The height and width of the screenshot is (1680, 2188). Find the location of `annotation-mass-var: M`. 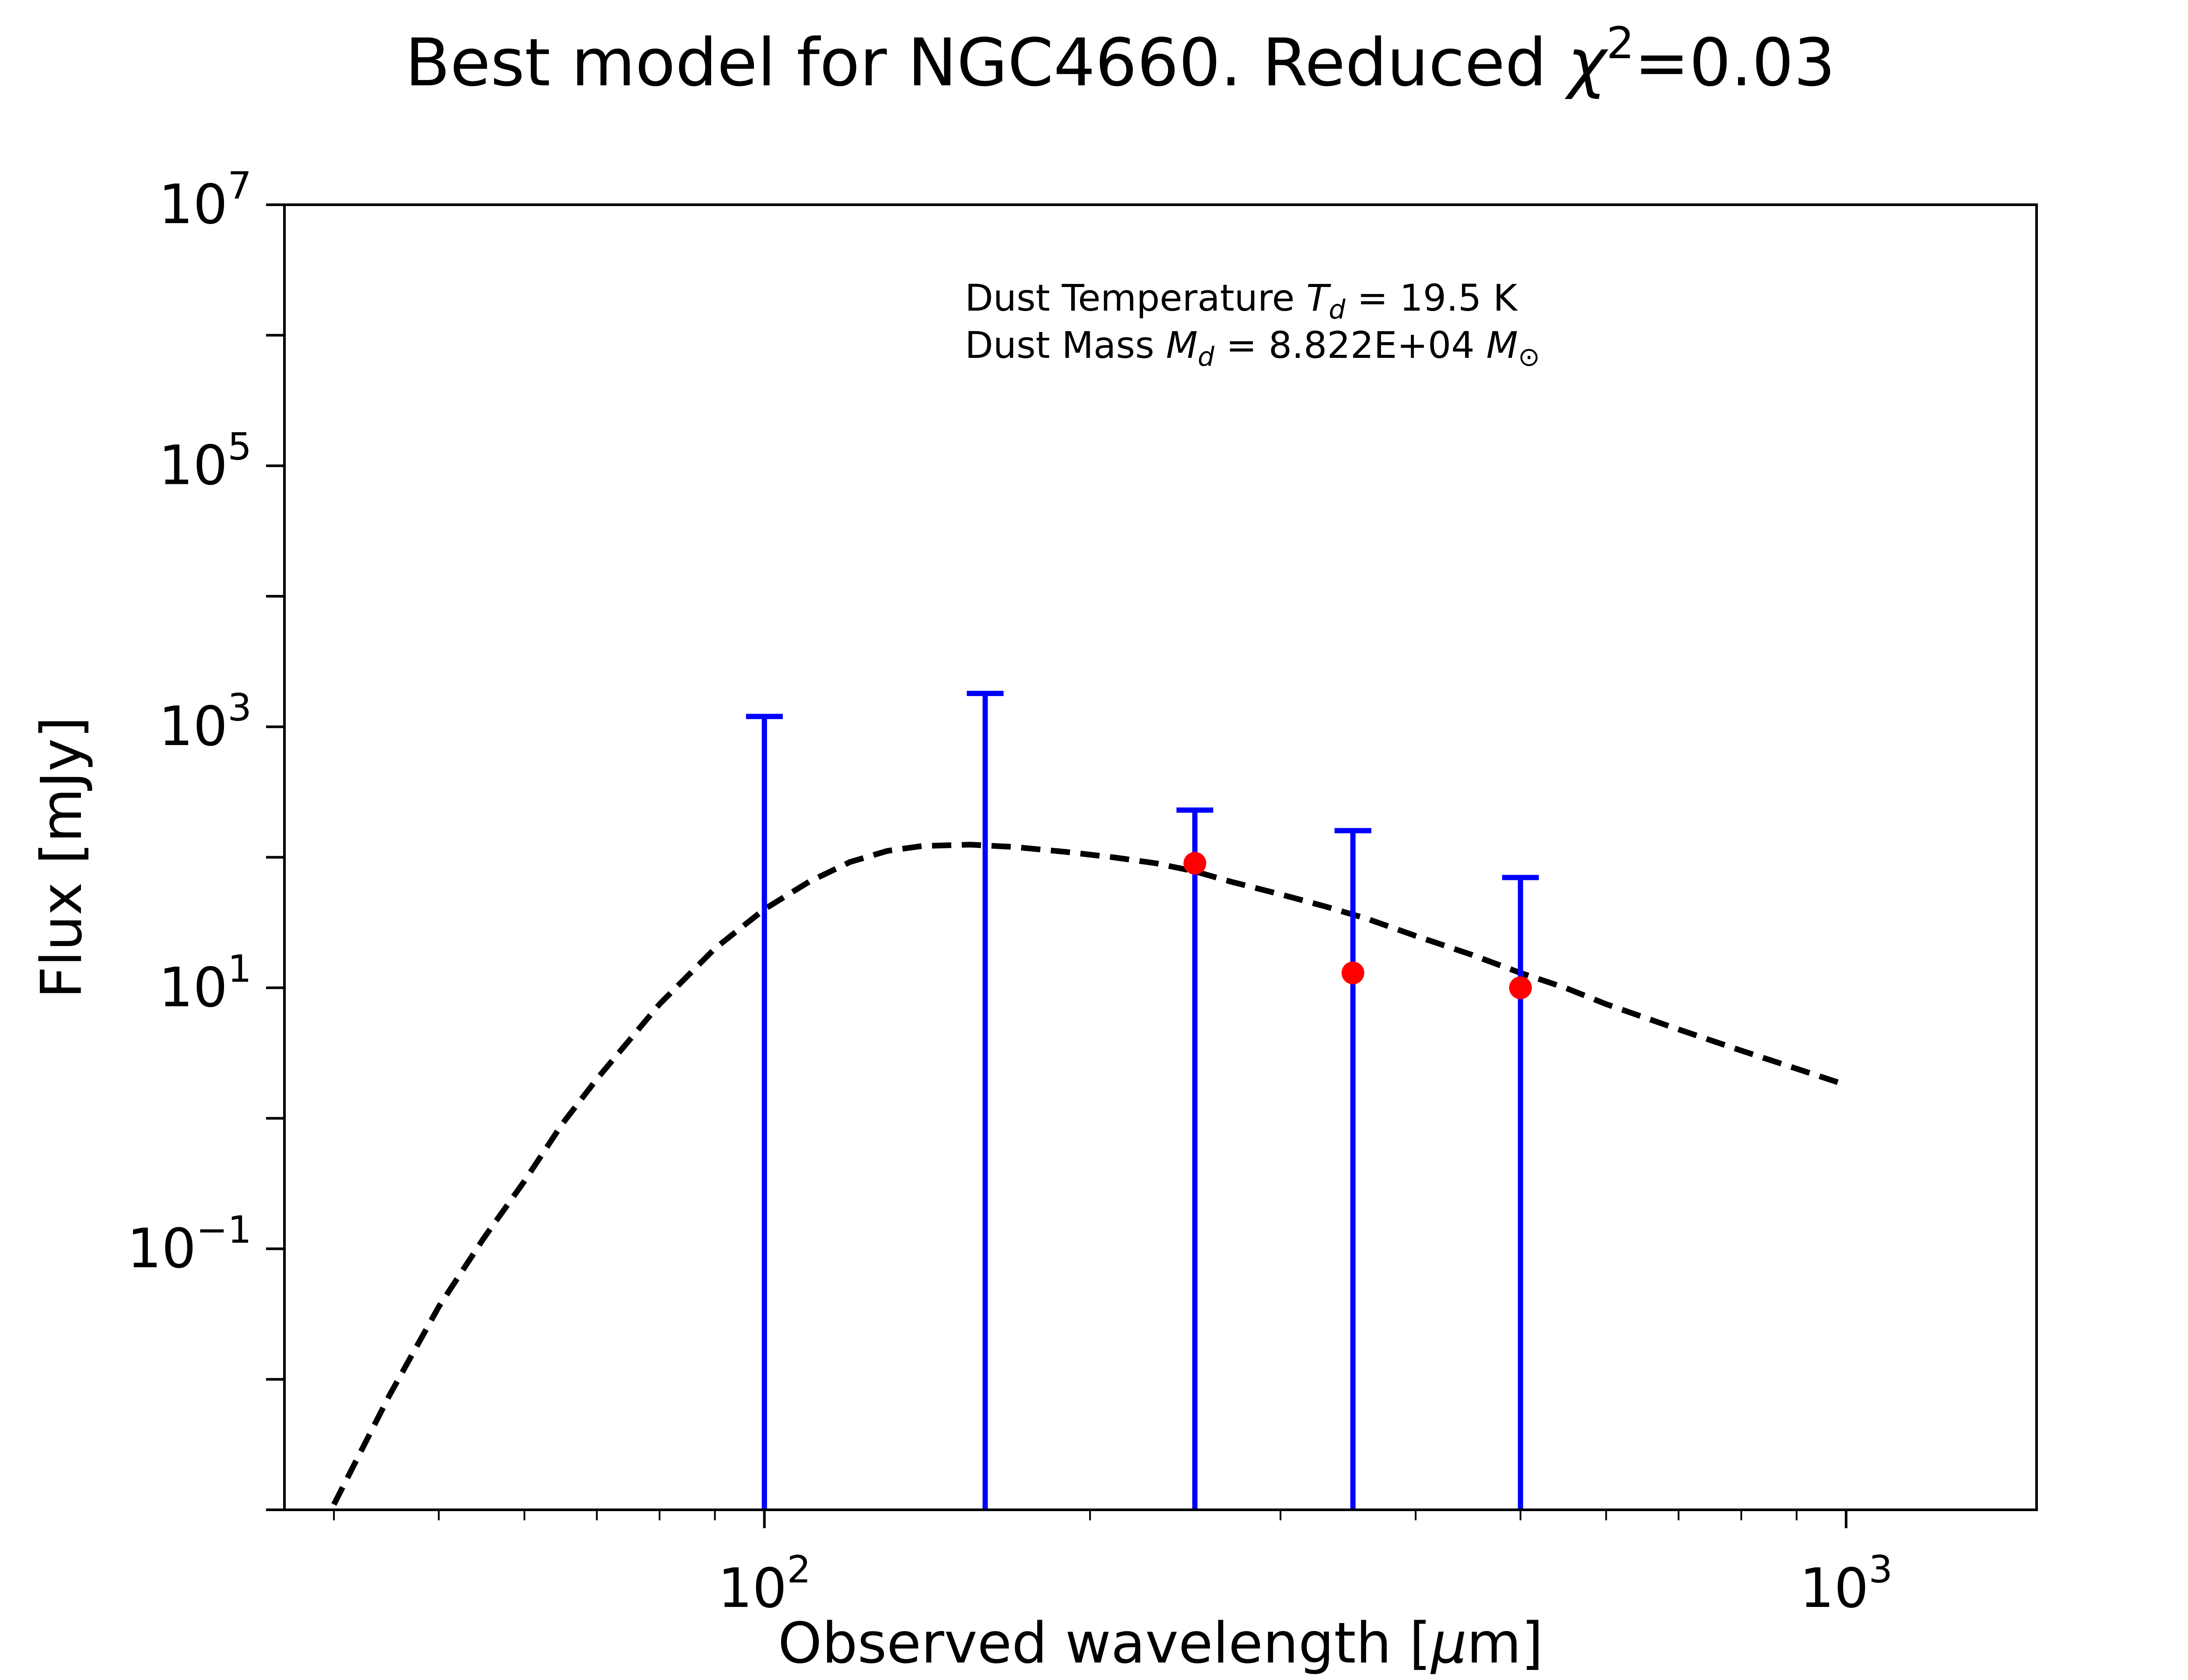

annotation-mass-var: M is located at coordinates (1182, 345).